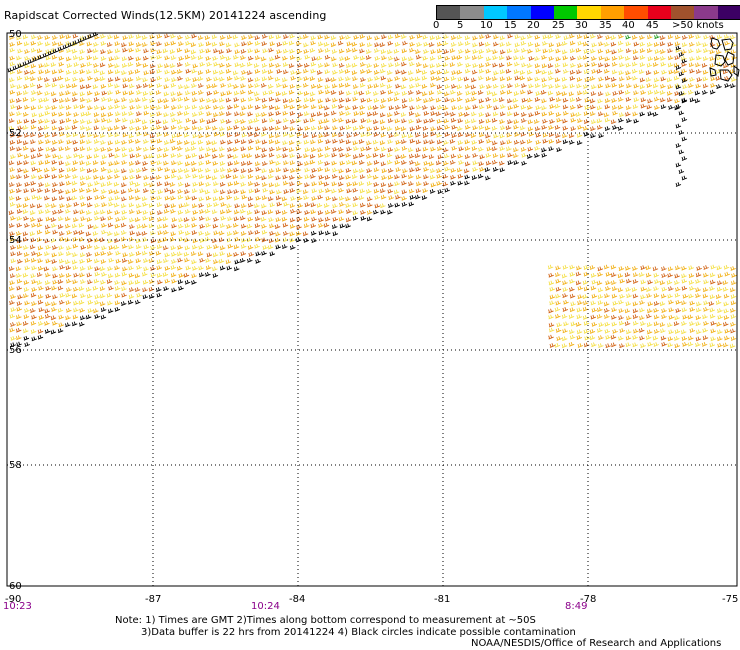  I want to click on latitude-label: 50, so click(15, 34).